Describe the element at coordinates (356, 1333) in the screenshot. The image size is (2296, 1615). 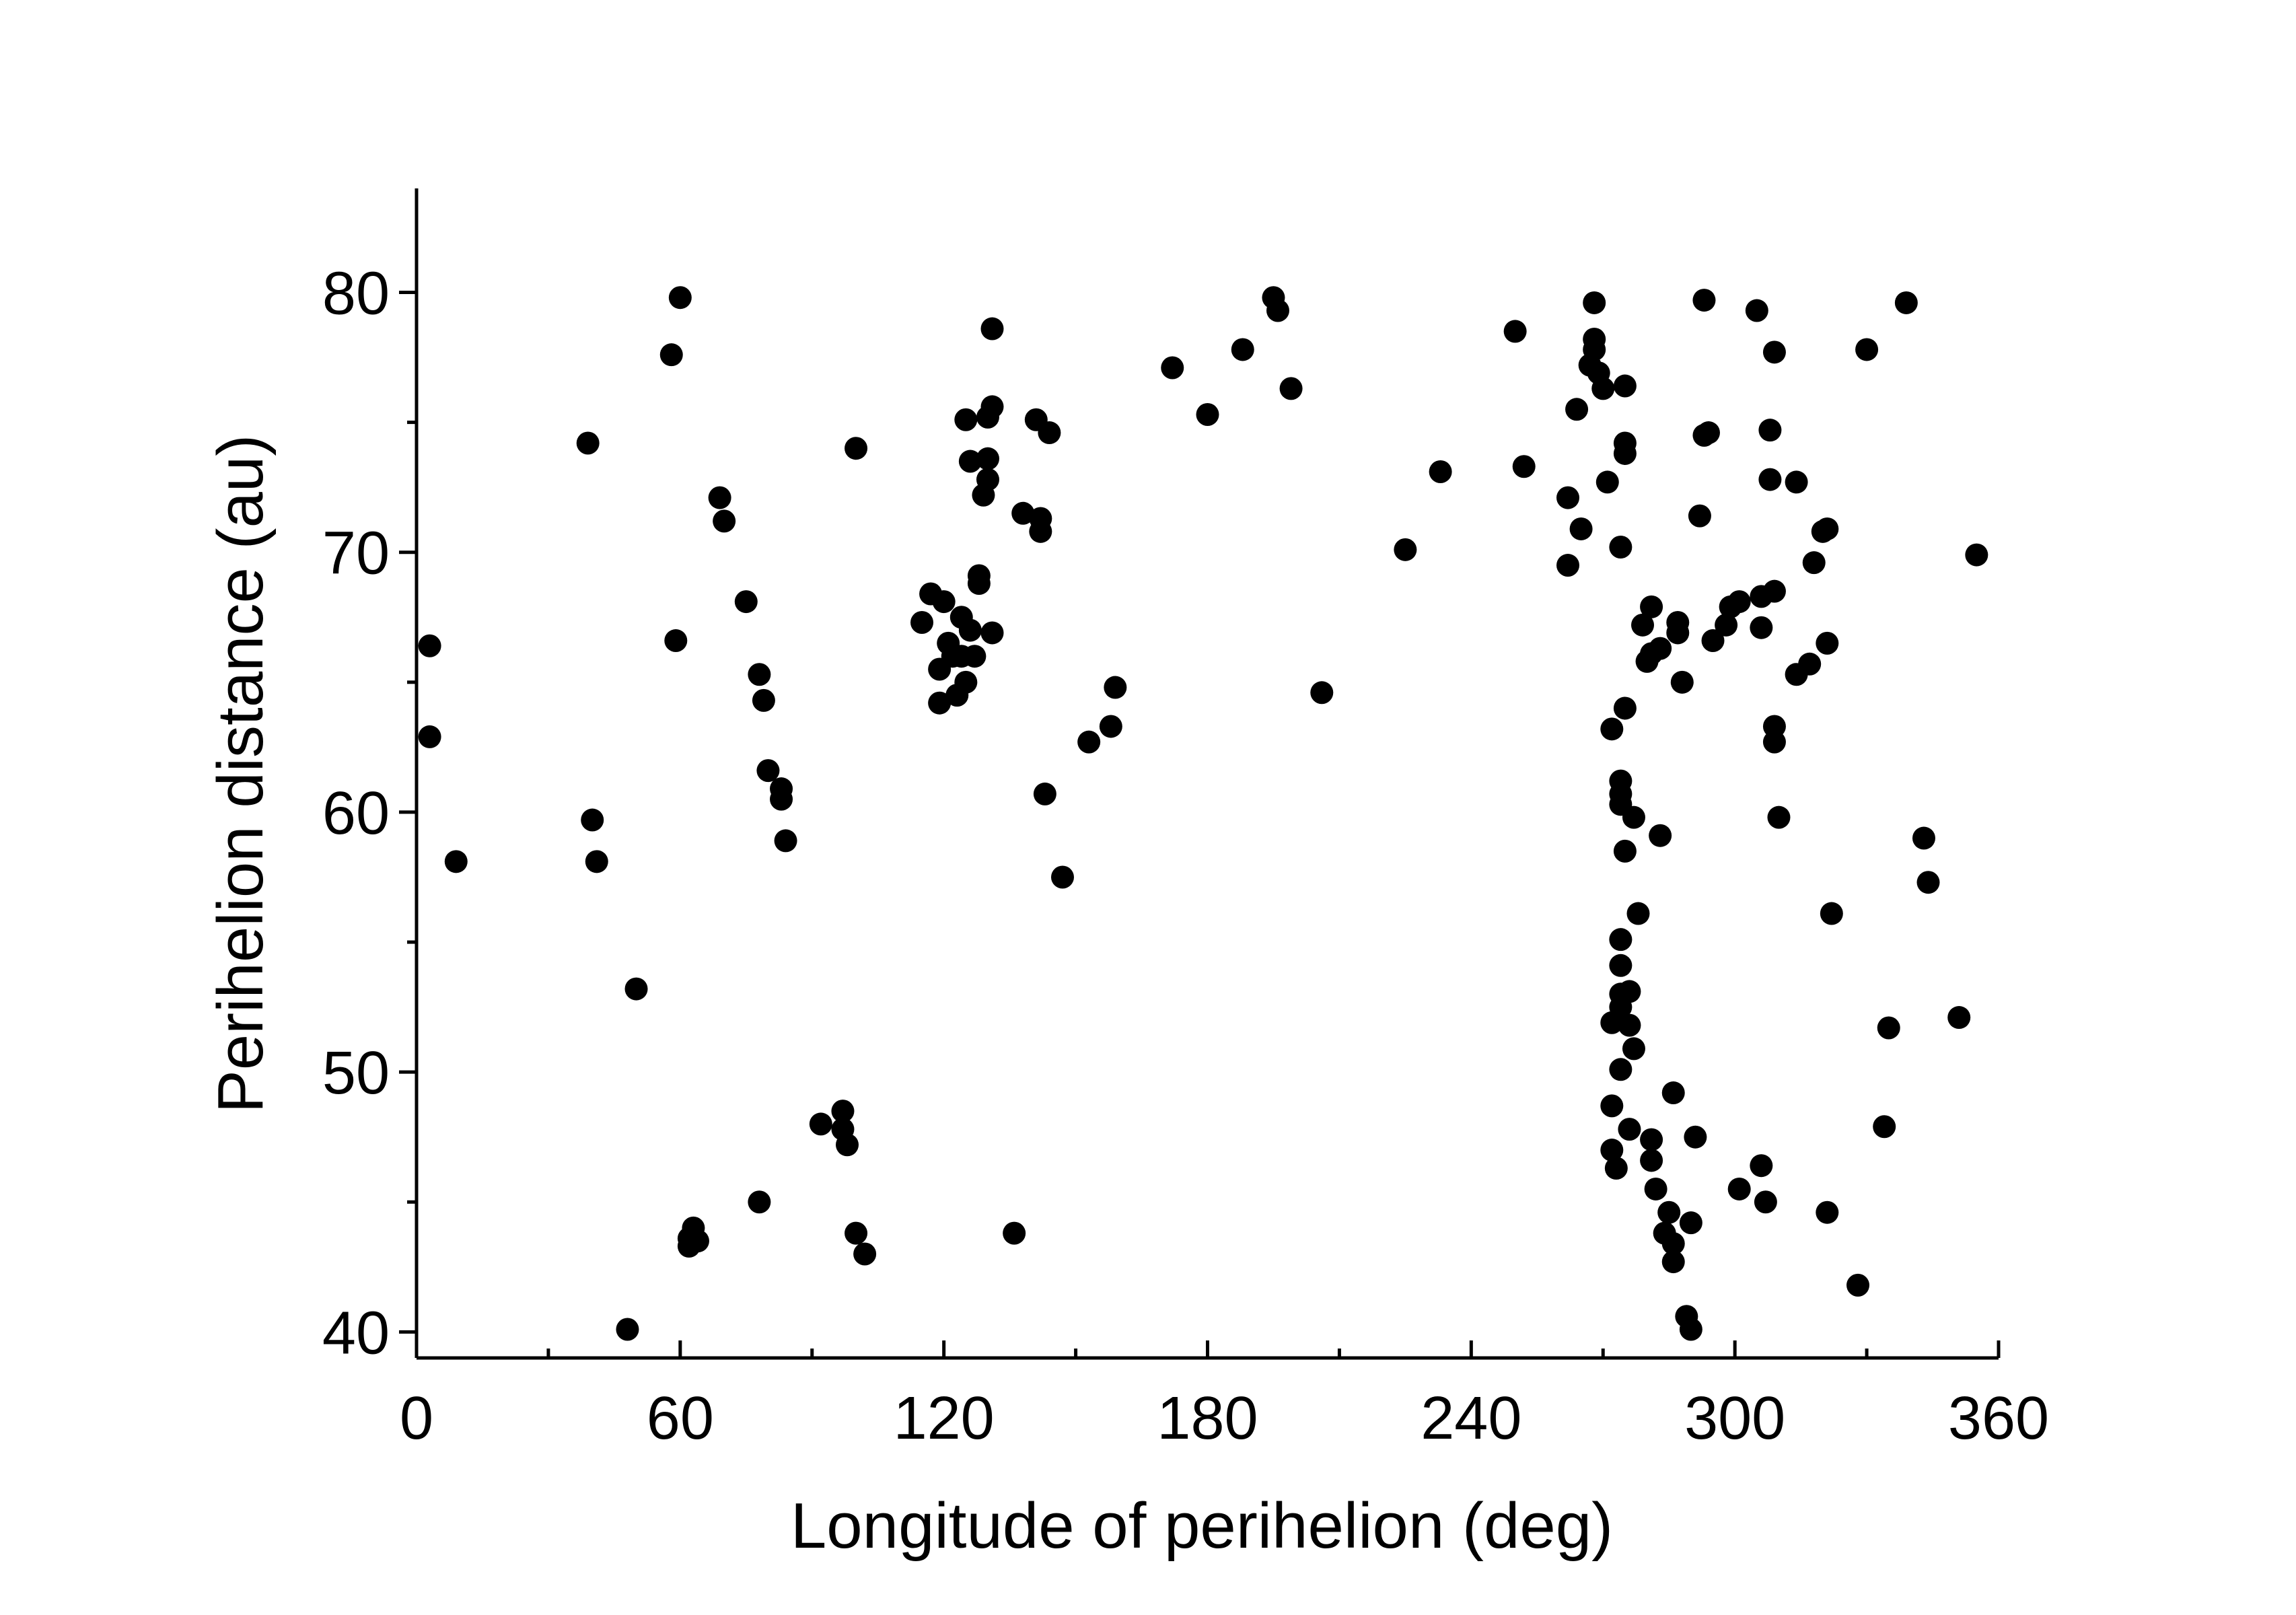
I see `y-tick-label: 40` at that location.